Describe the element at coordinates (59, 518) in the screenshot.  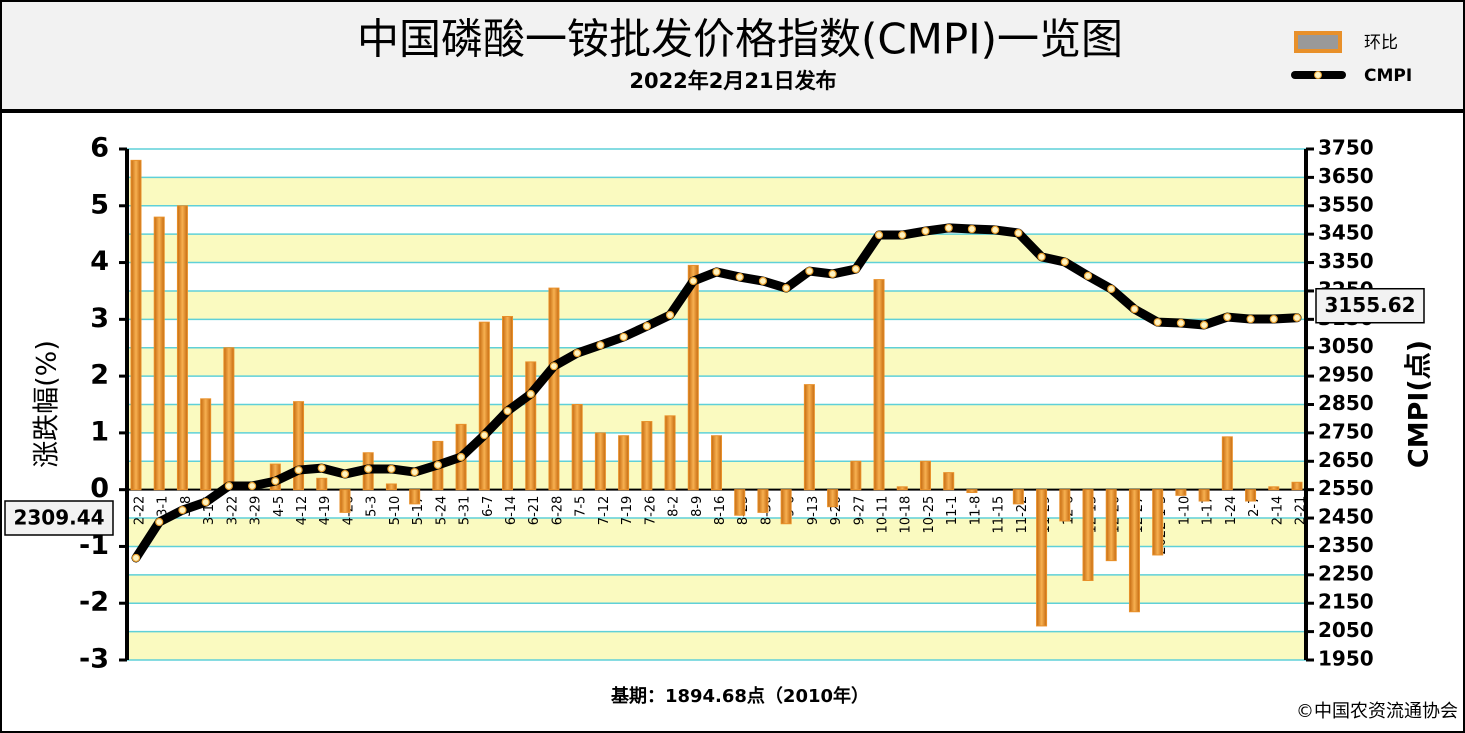
I see `value-label-box` at that location.